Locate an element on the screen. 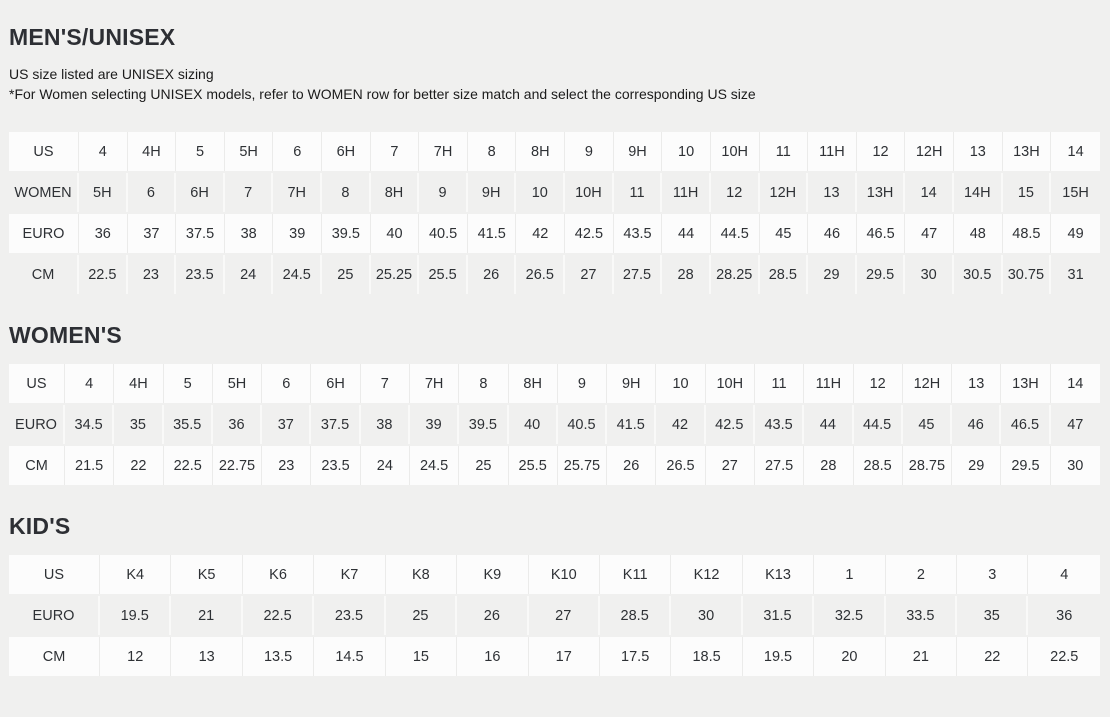  womens-title: WOMEN'S is located at coordinates (65, 335).